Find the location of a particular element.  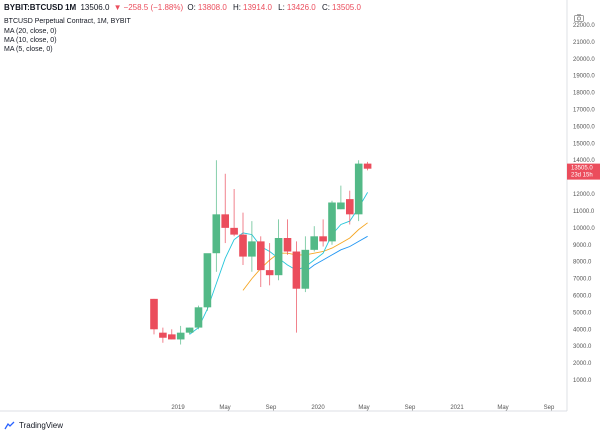

y-tick-label: 6000.0 is located at coordinates (582, 296).